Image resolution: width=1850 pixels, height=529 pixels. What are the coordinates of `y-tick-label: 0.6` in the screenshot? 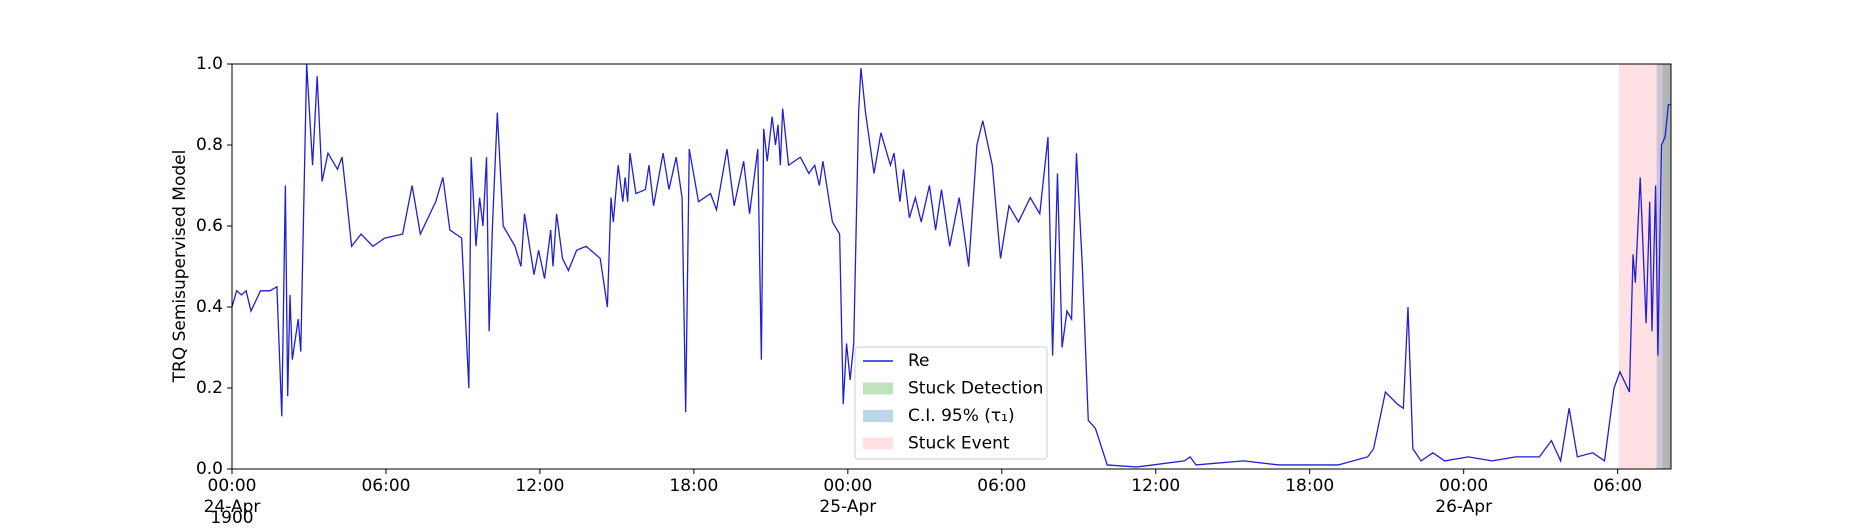 It's located at (209, 226).